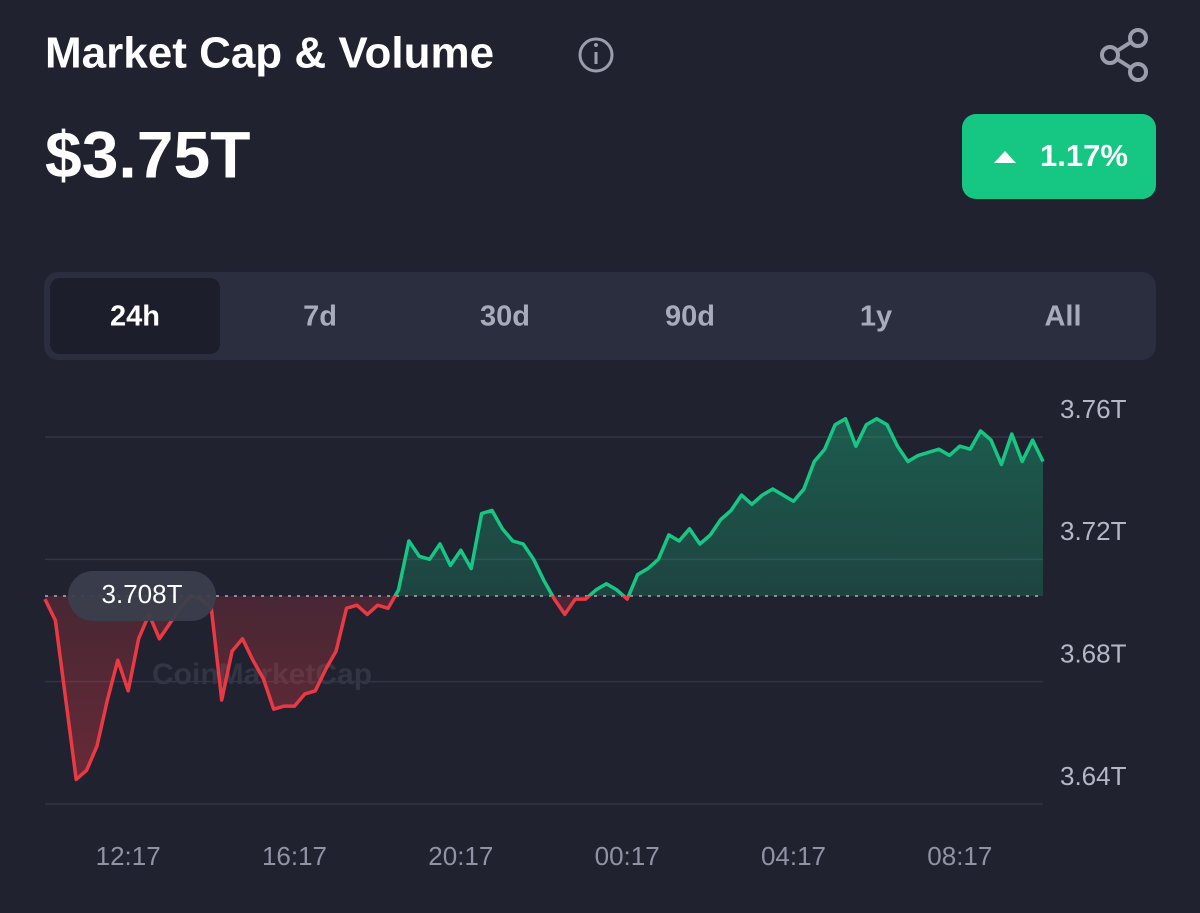 This screenshot has height=913, width=1200. I want to click on tab-label: 1y, so click(876, 317).